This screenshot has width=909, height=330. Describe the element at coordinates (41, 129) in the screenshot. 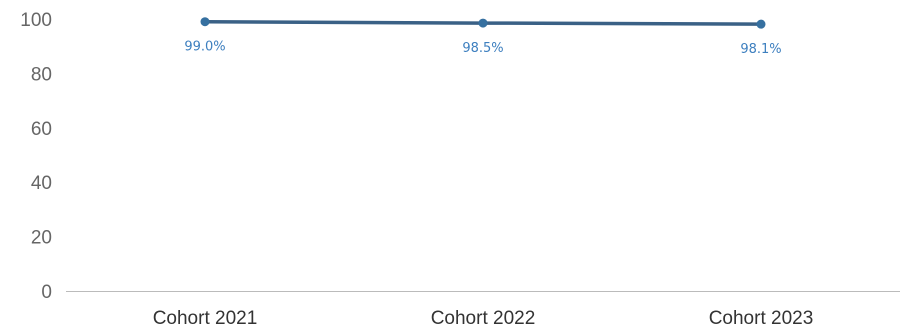

I see `y-tick-label: 60` at that location.